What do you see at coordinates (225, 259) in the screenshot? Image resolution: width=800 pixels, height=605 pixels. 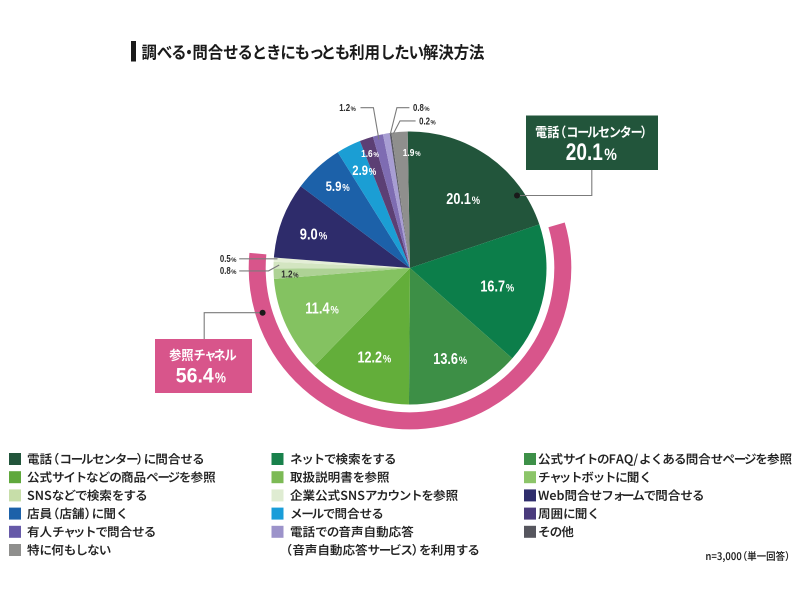 I see `svg-text: 0.5` at bounding box center [225, 259].